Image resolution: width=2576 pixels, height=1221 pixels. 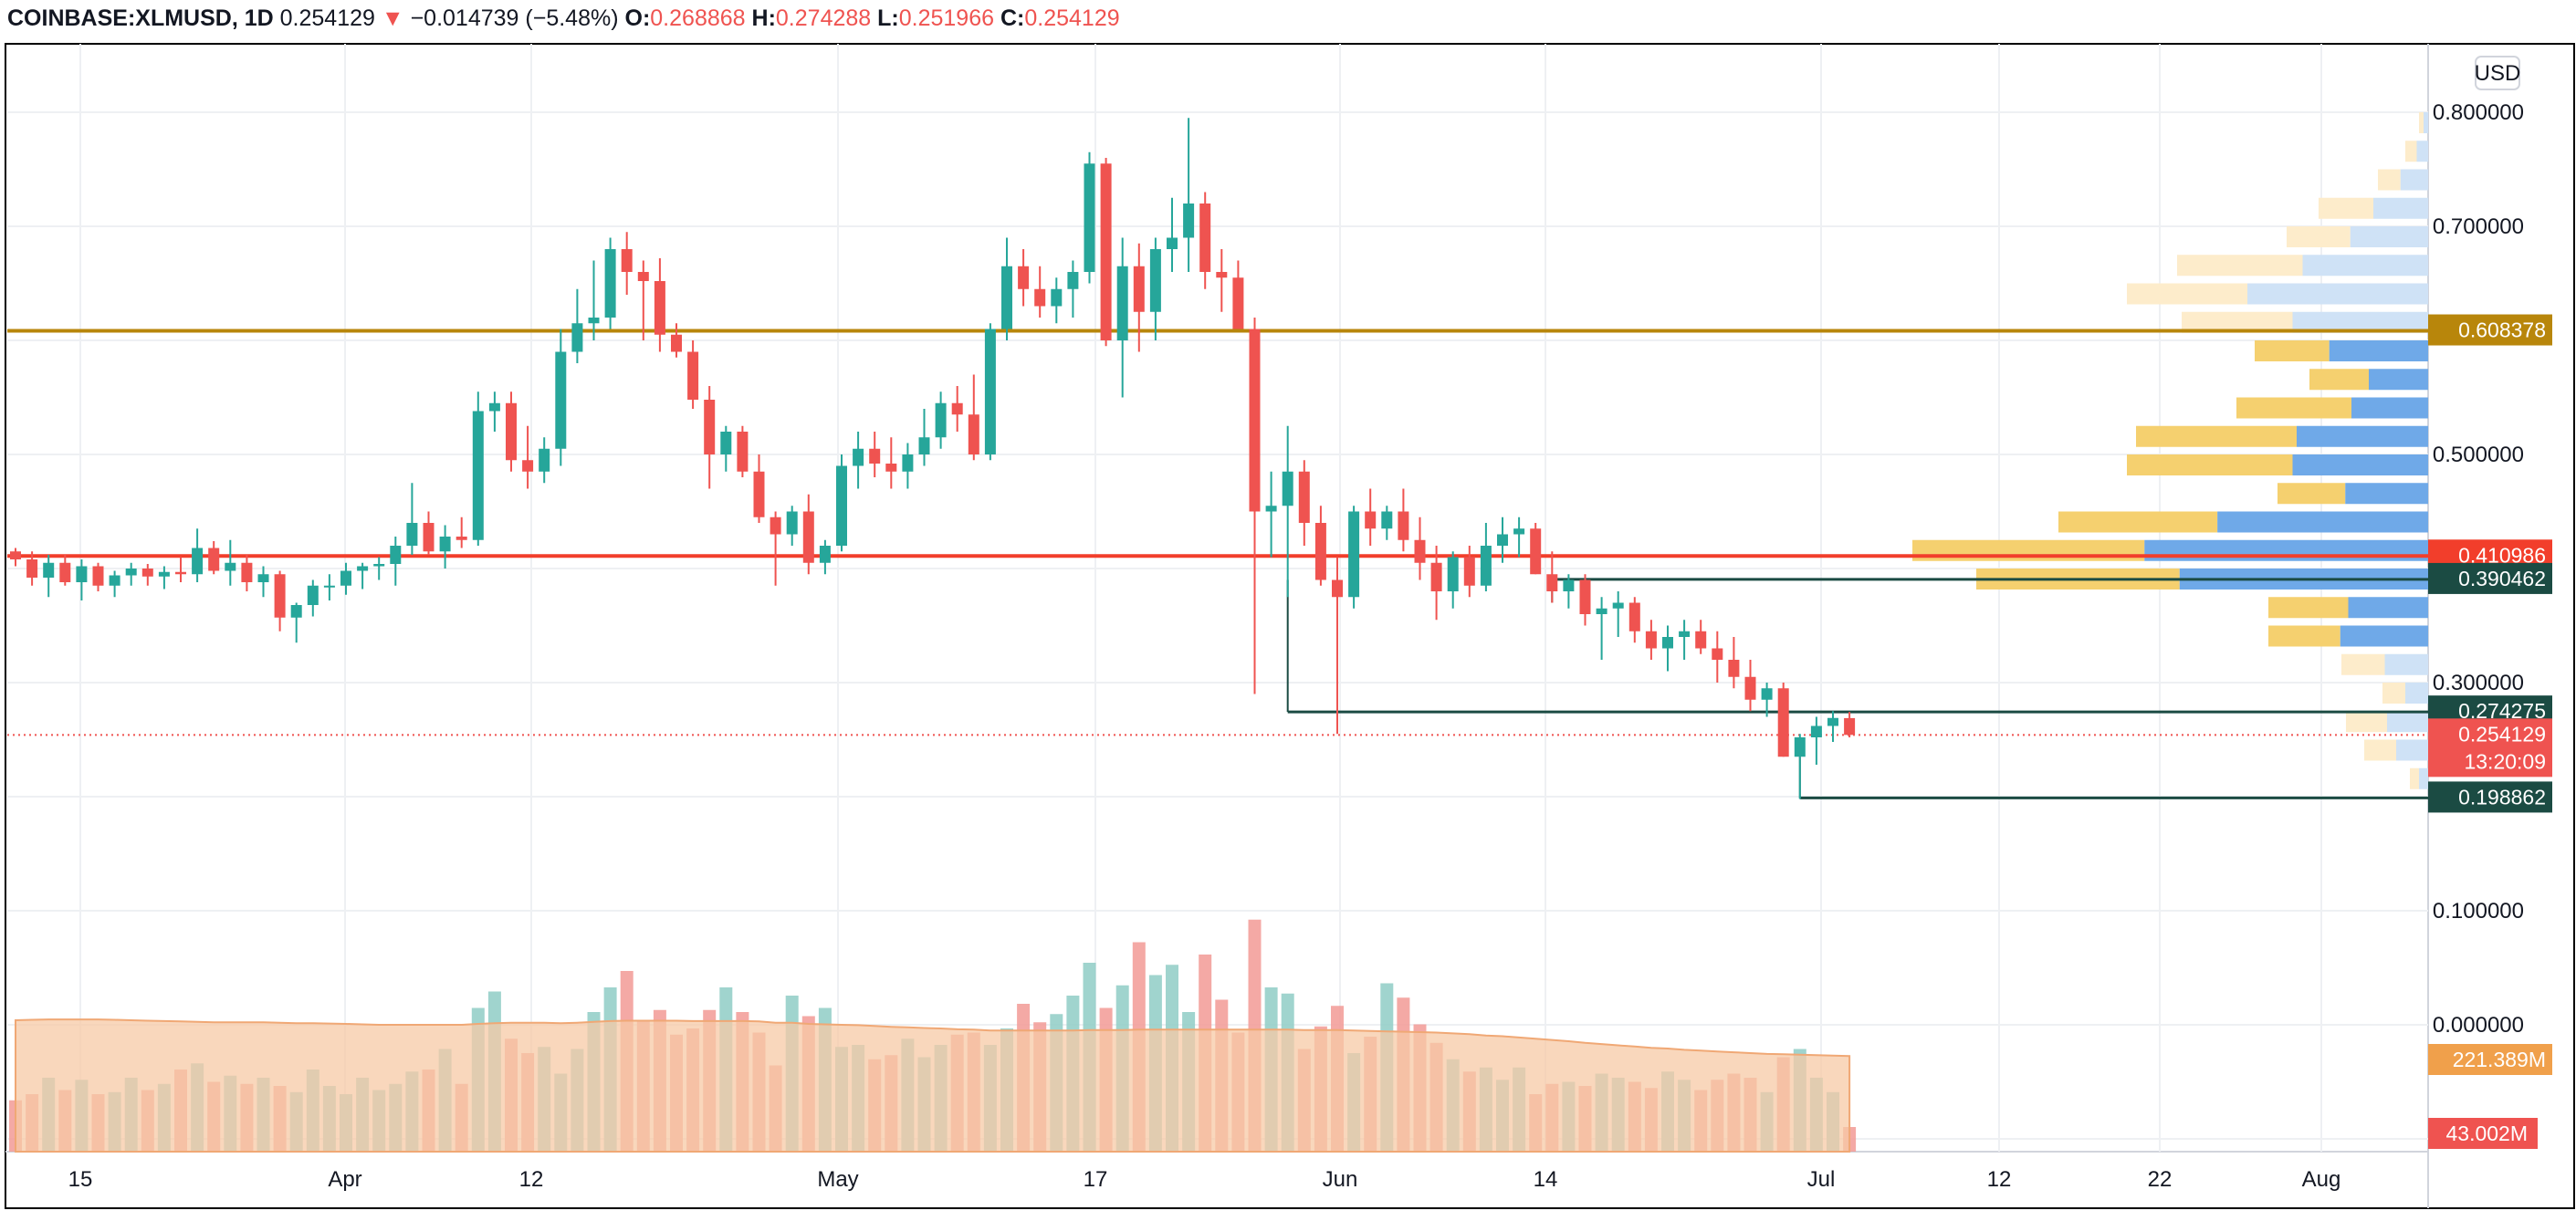 What do you see at coordinates (2486, 1133) in the screenshot?
I see `current-volume-tag-text: 43.002M` at bounding box center [2486, 1133].